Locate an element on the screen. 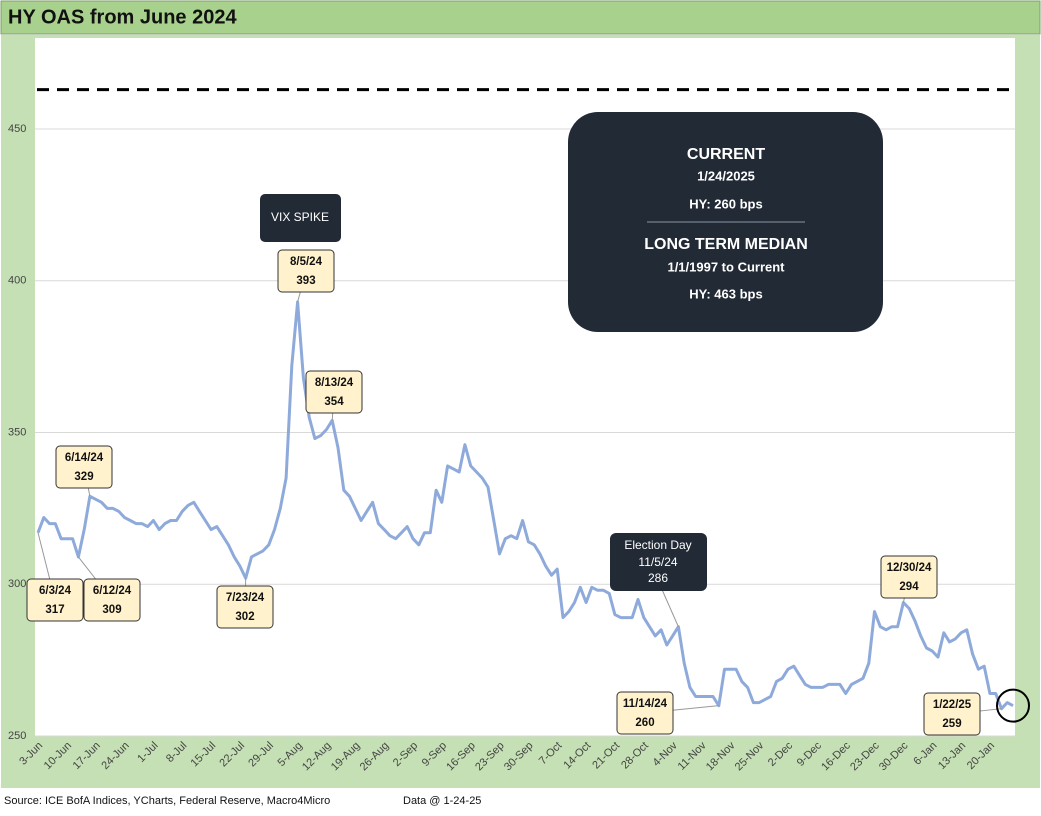  y-tick-label: 400 is located at coordinates (17, 281).